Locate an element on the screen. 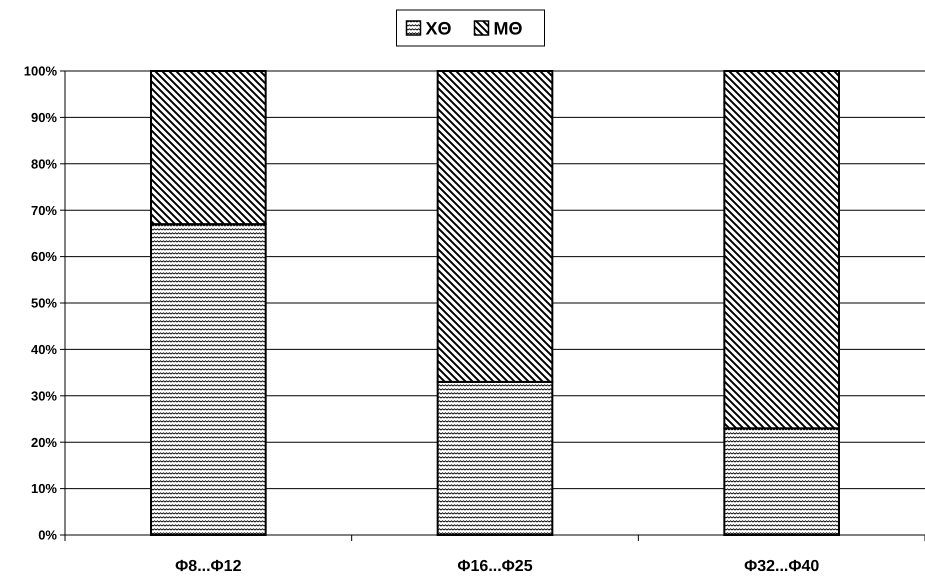 Image resolution: width=925 pixels, height=578 pixels. legend-label: ΜΘ is located at coordinates (508, 28).